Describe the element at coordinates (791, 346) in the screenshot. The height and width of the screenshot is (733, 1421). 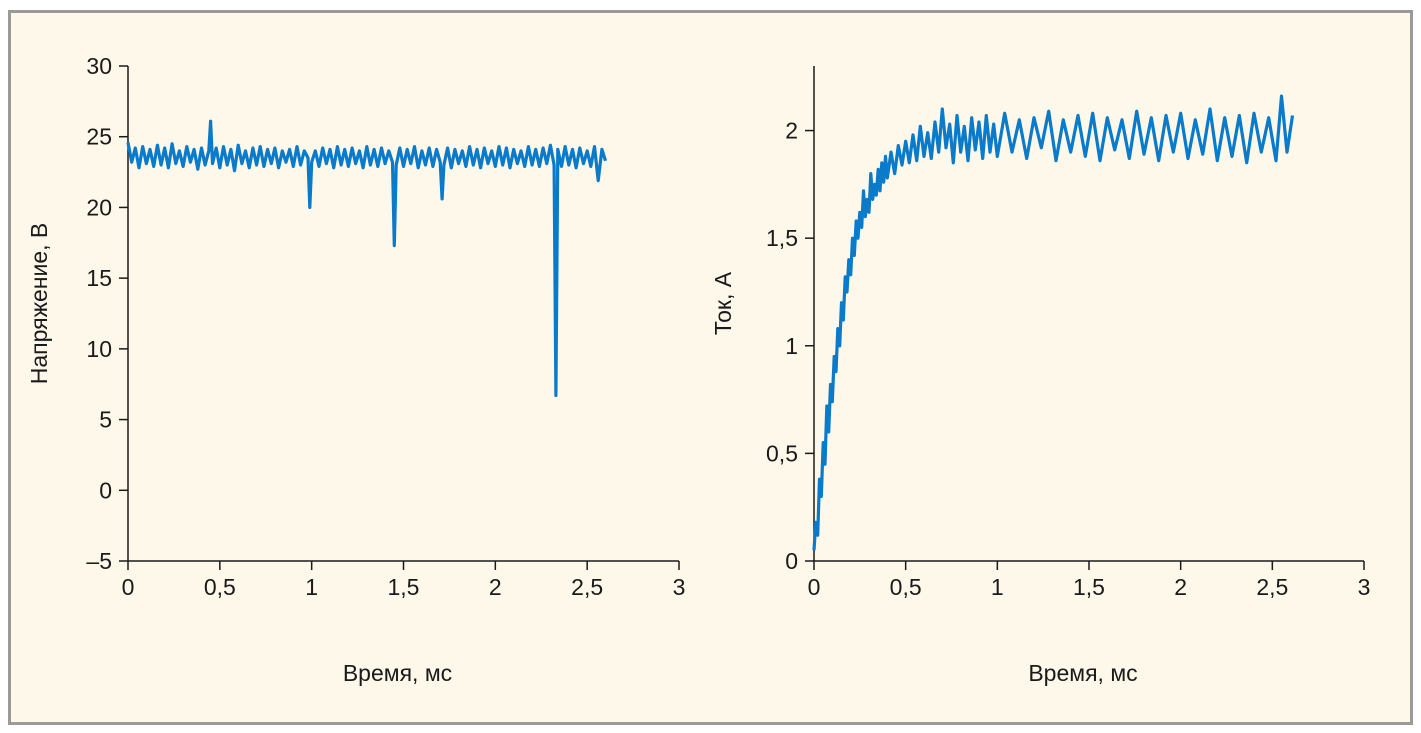
I see `current-y-tick-label: 1` at that location.